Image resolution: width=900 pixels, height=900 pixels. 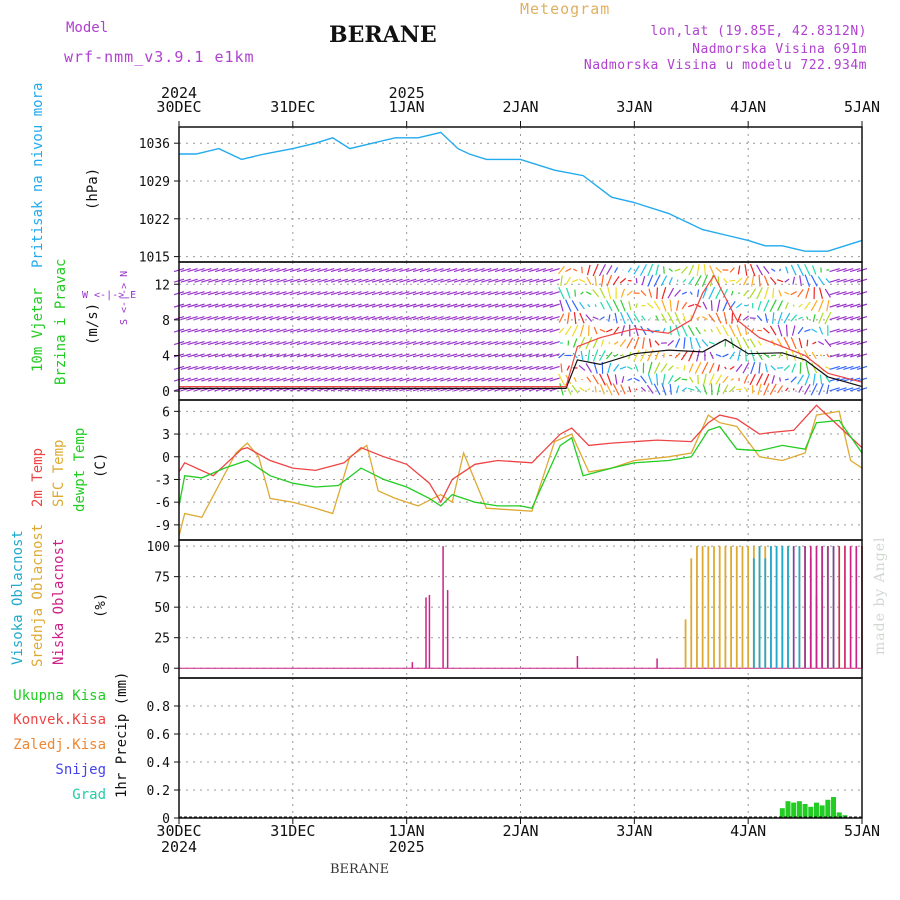 What do you see at coordinates (166, 669) in the screenshot?
I see `y-tick-label: 0` at bounding box center [166, 669].